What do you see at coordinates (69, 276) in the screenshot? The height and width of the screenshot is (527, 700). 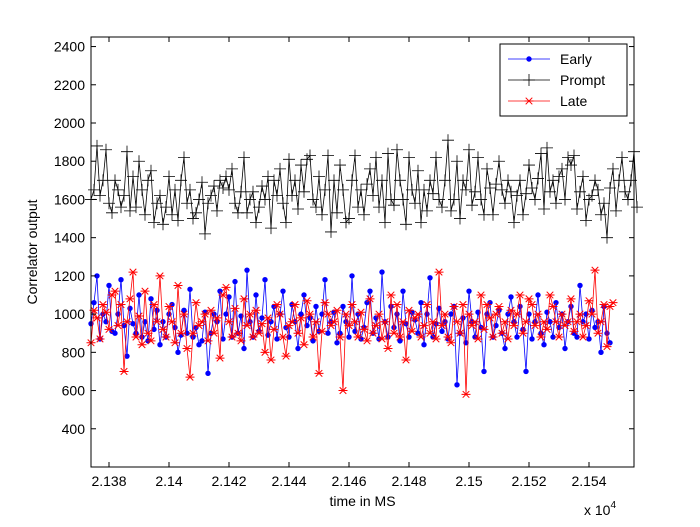 I see `y-tick-label: 1200` at bounding box center [69, 276].